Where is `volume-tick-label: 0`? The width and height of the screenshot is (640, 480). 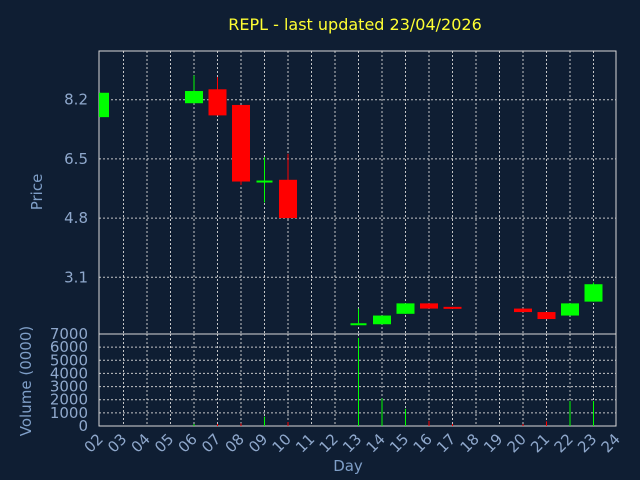 volume-tick-label: 0 is located at coordinates (83, 426).